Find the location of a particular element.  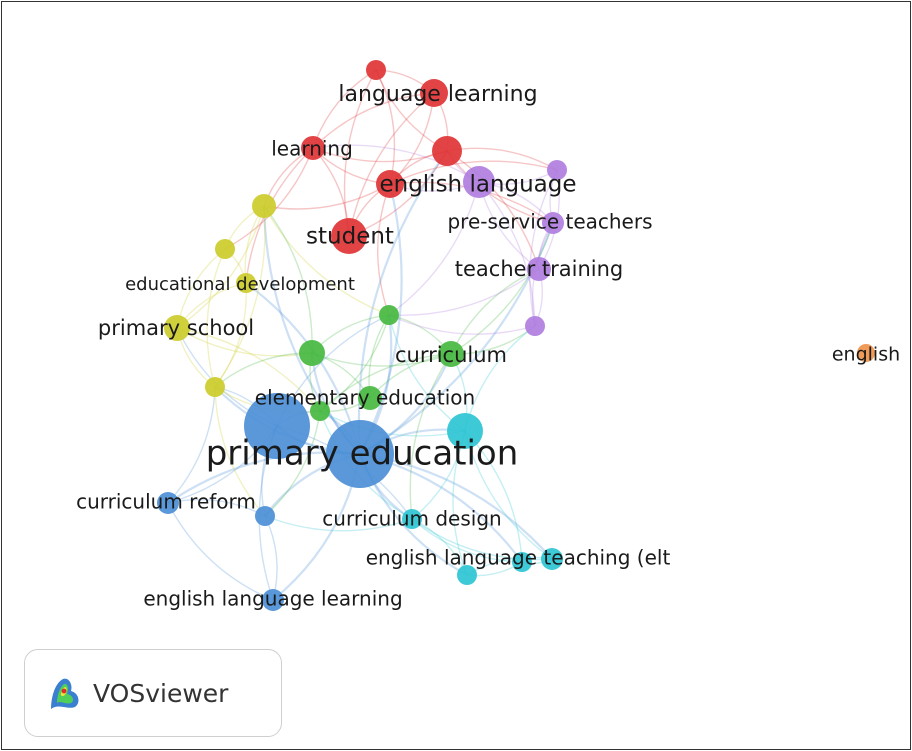

node-curriculum-reform is located at coordinates (168, 503).